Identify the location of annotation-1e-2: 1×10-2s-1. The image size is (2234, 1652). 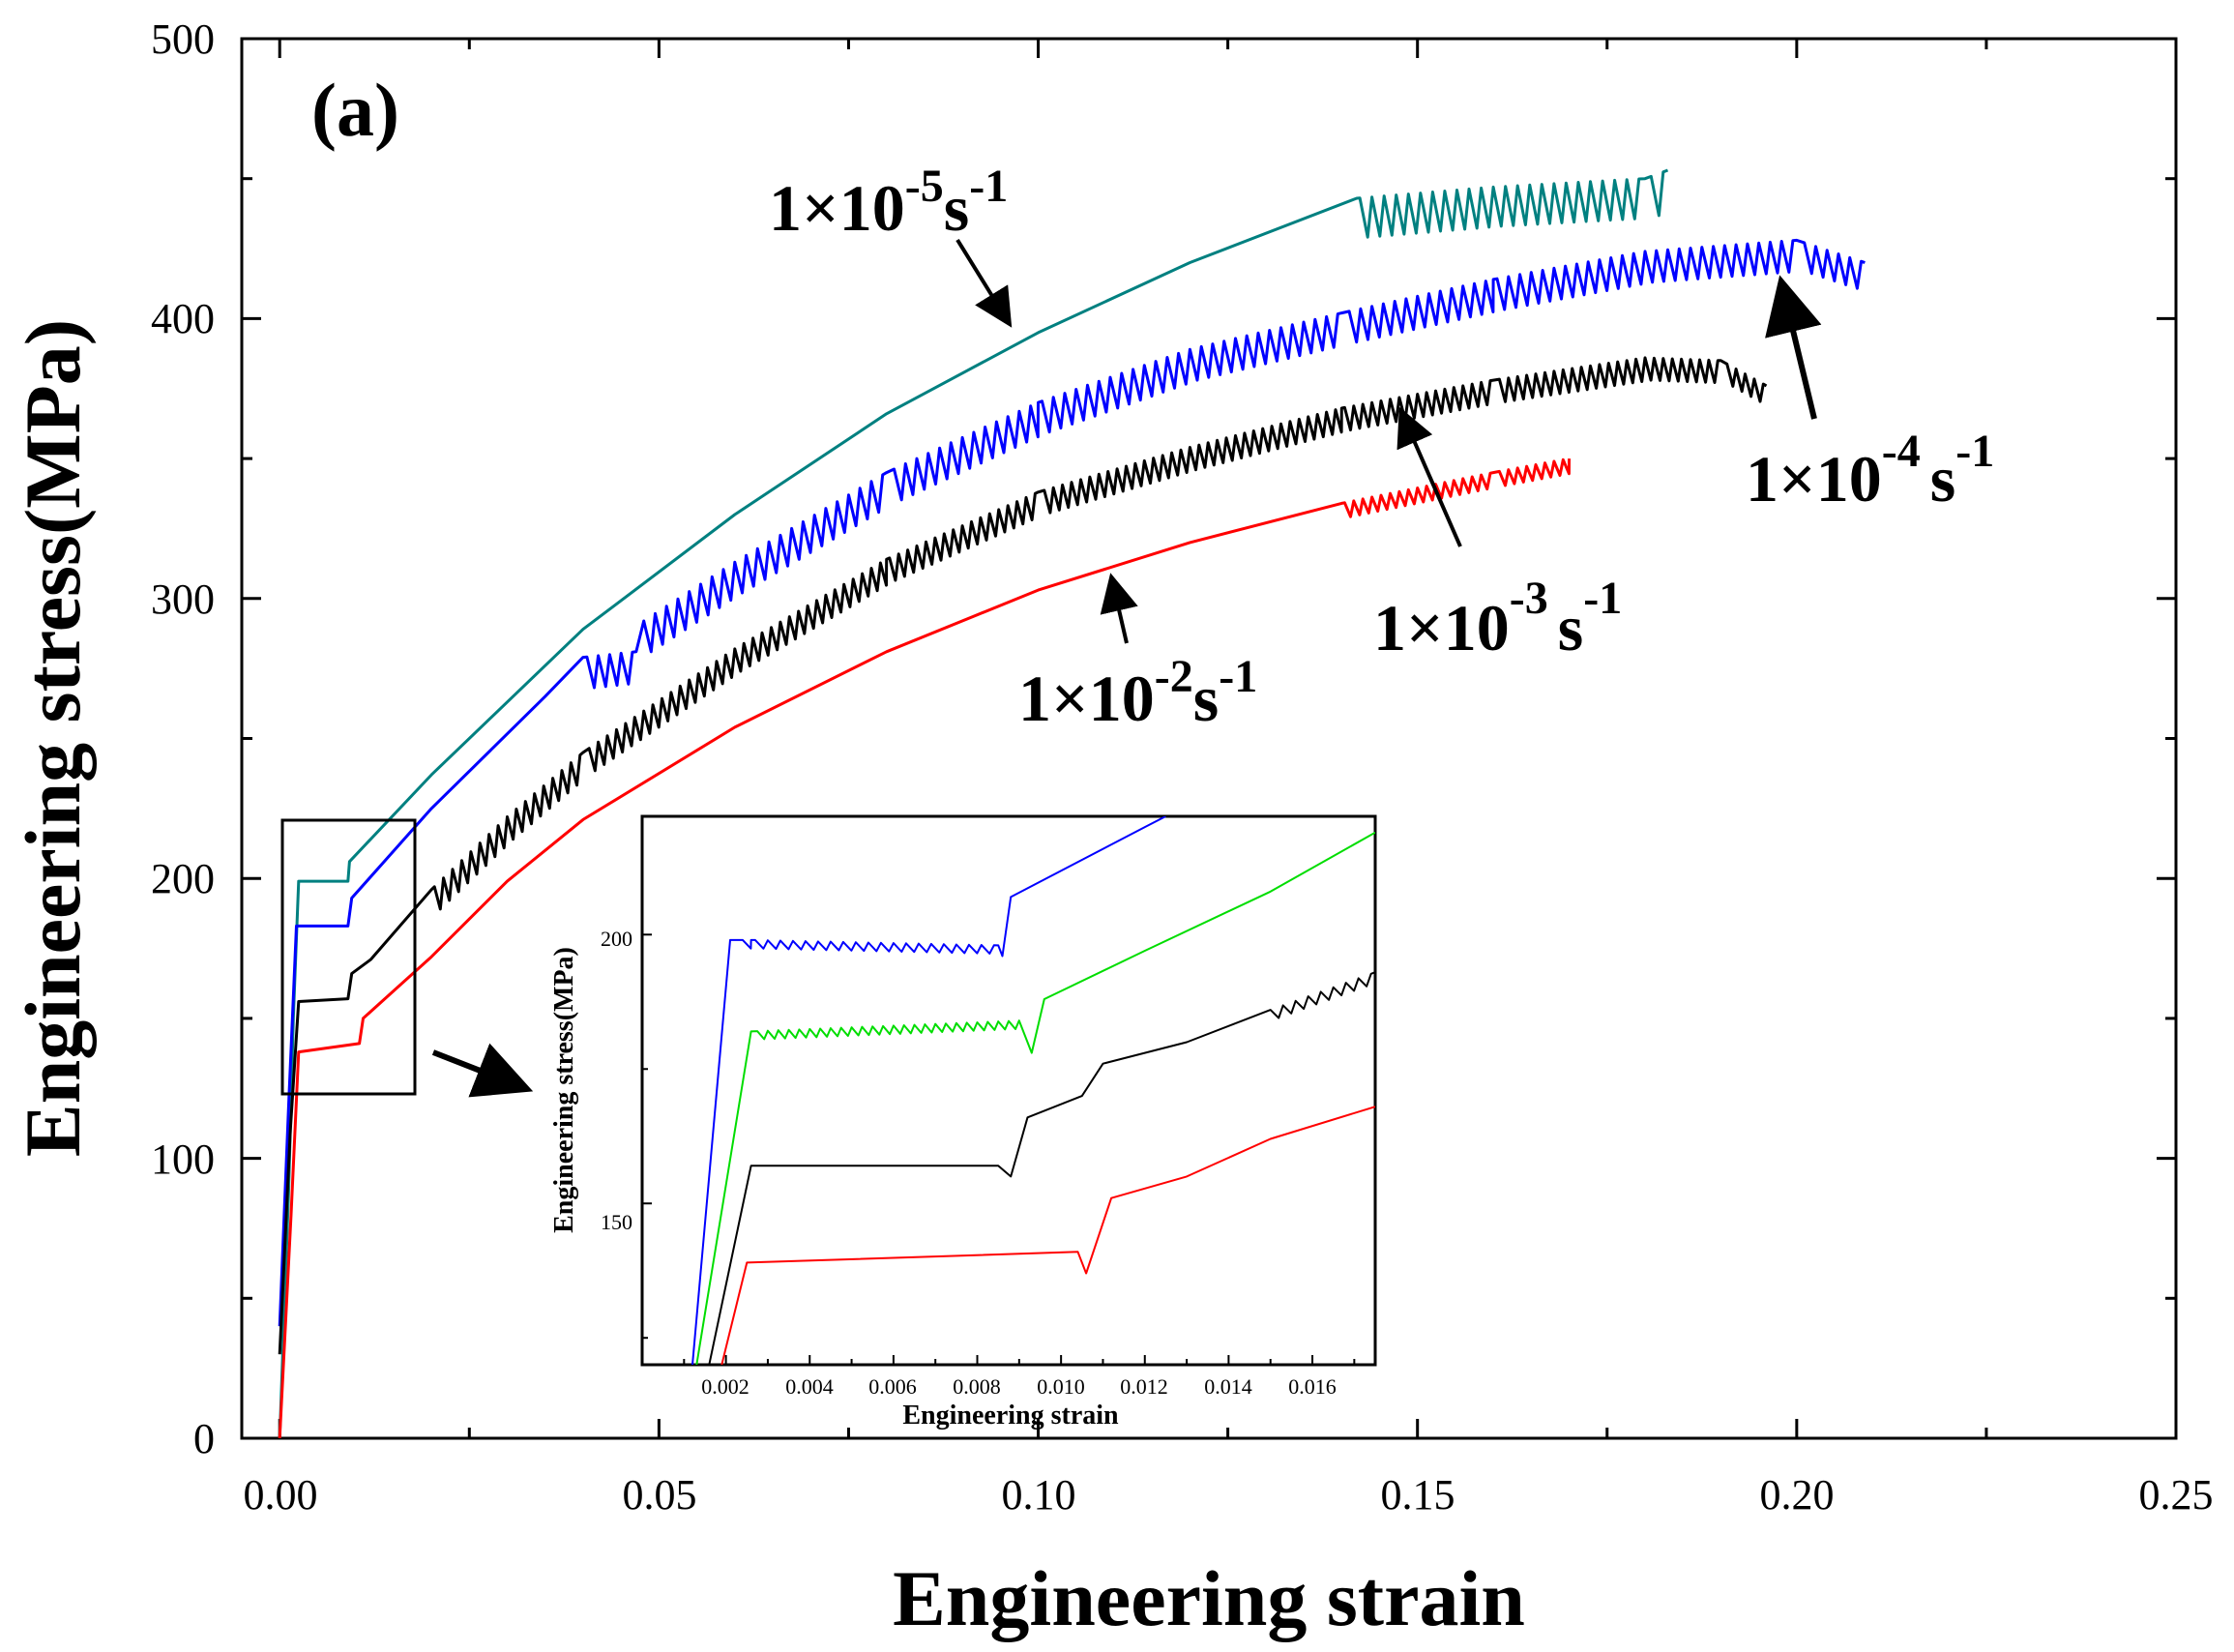
(1137, 654).